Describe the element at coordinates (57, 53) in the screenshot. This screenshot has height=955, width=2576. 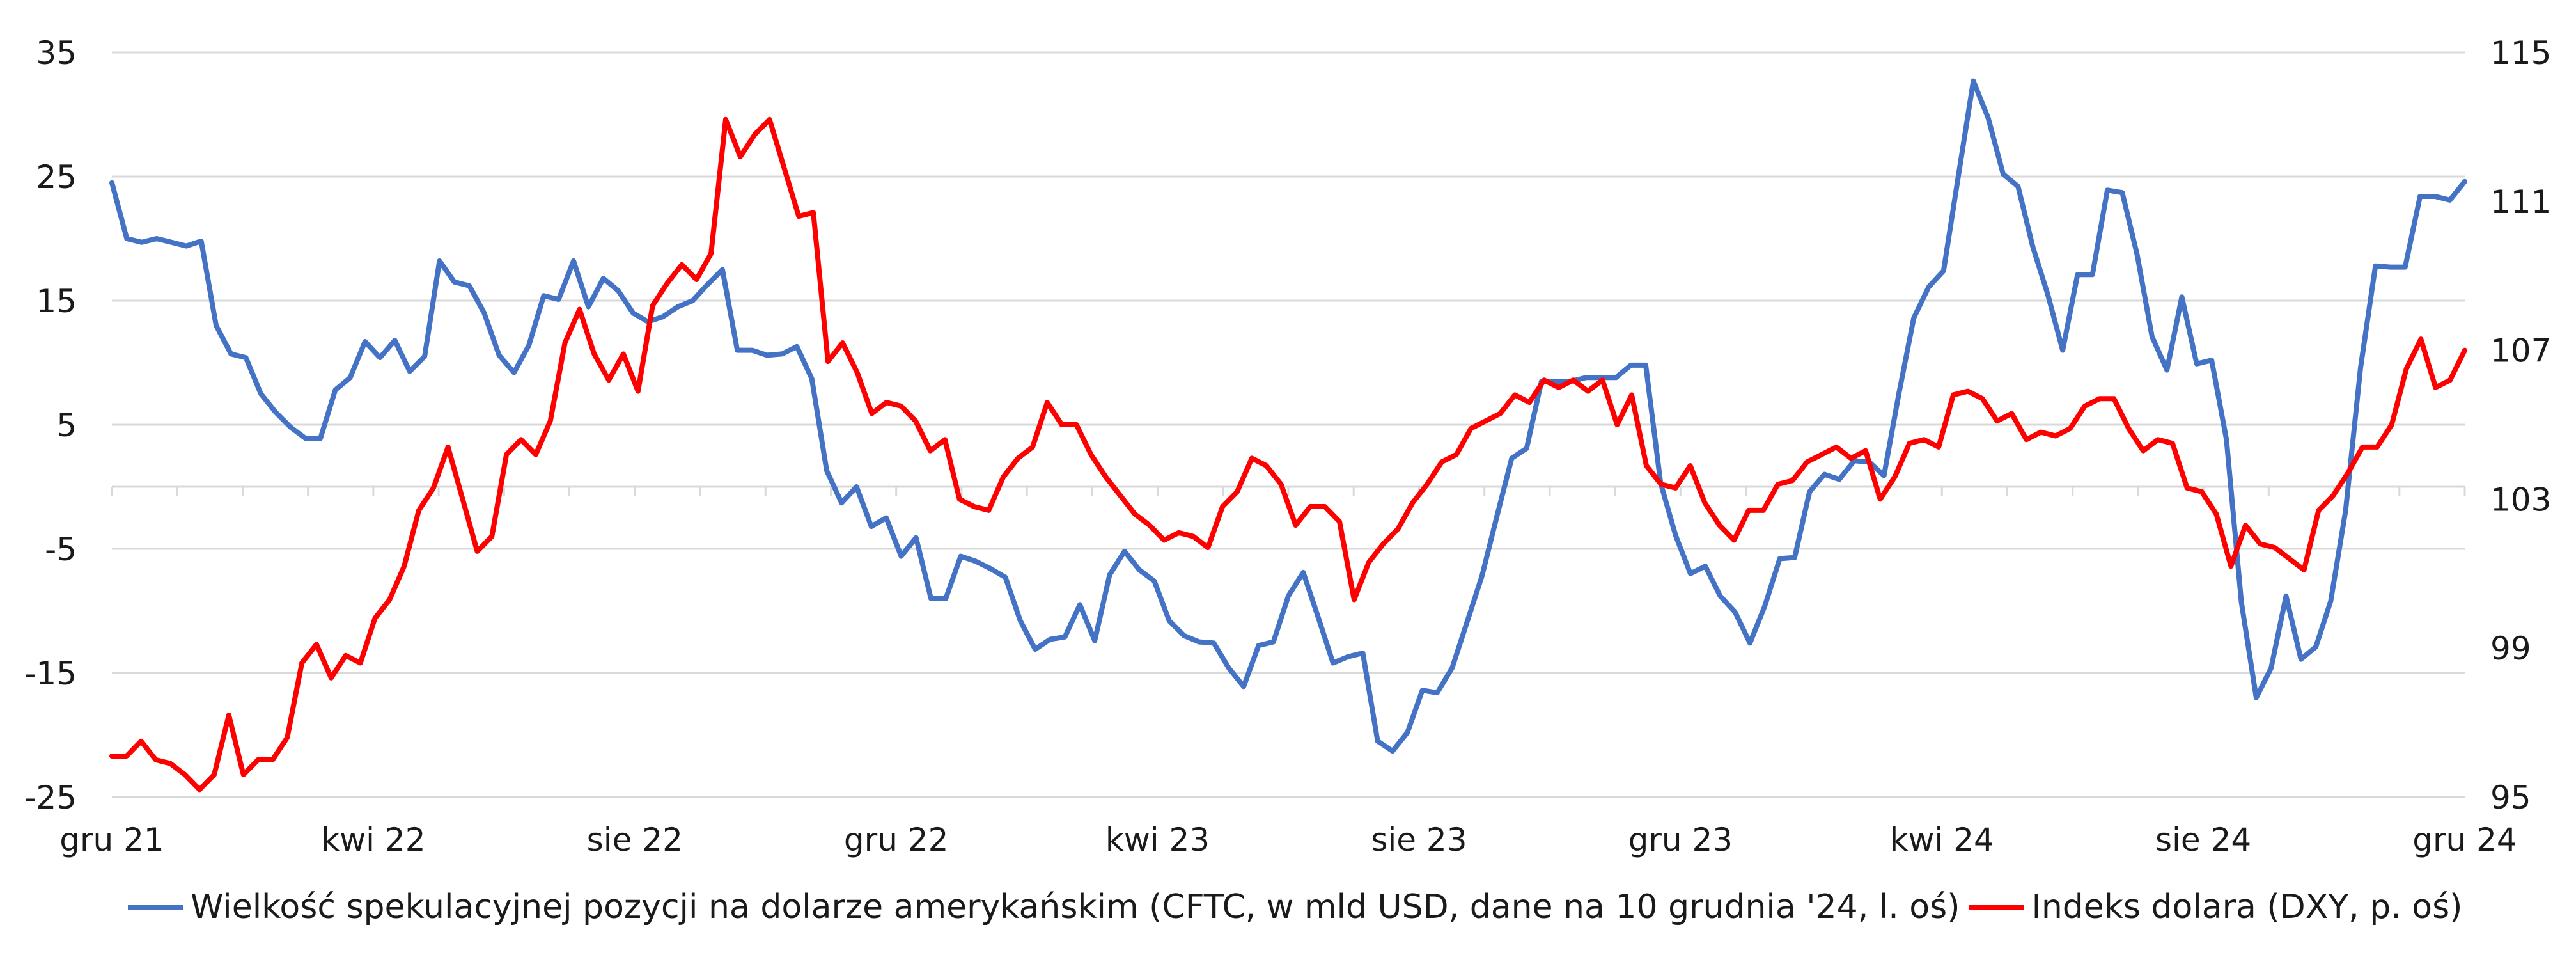
I see `left-tick-label: 35` at that location.